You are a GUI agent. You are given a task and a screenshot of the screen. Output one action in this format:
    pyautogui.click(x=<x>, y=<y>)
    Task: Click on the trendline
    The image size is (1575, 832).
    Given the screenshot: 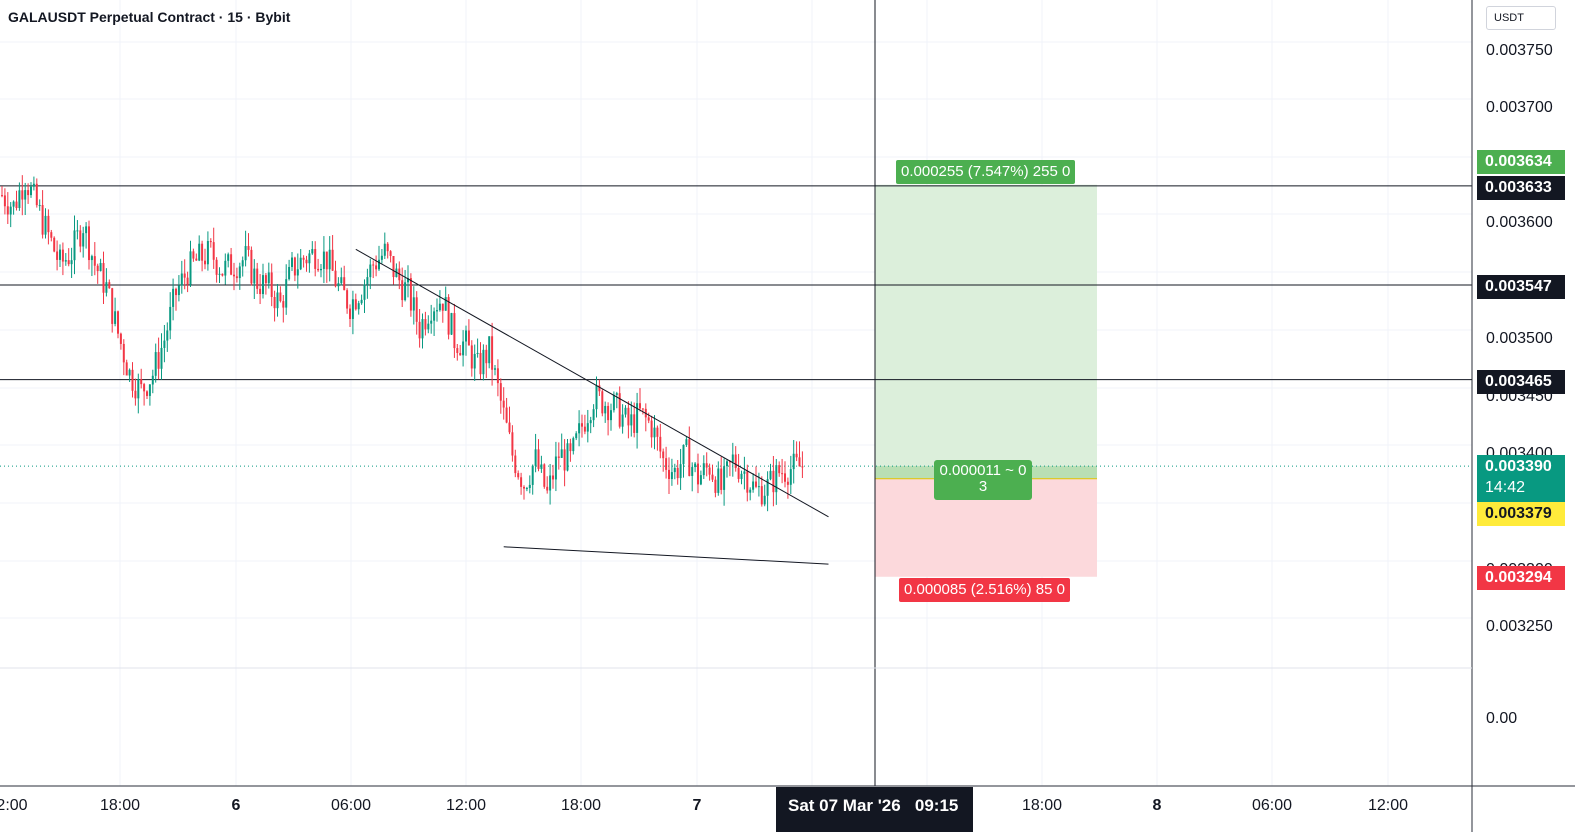 What is the action you would take?
    pyautogui.click(x=666, y=555)
    